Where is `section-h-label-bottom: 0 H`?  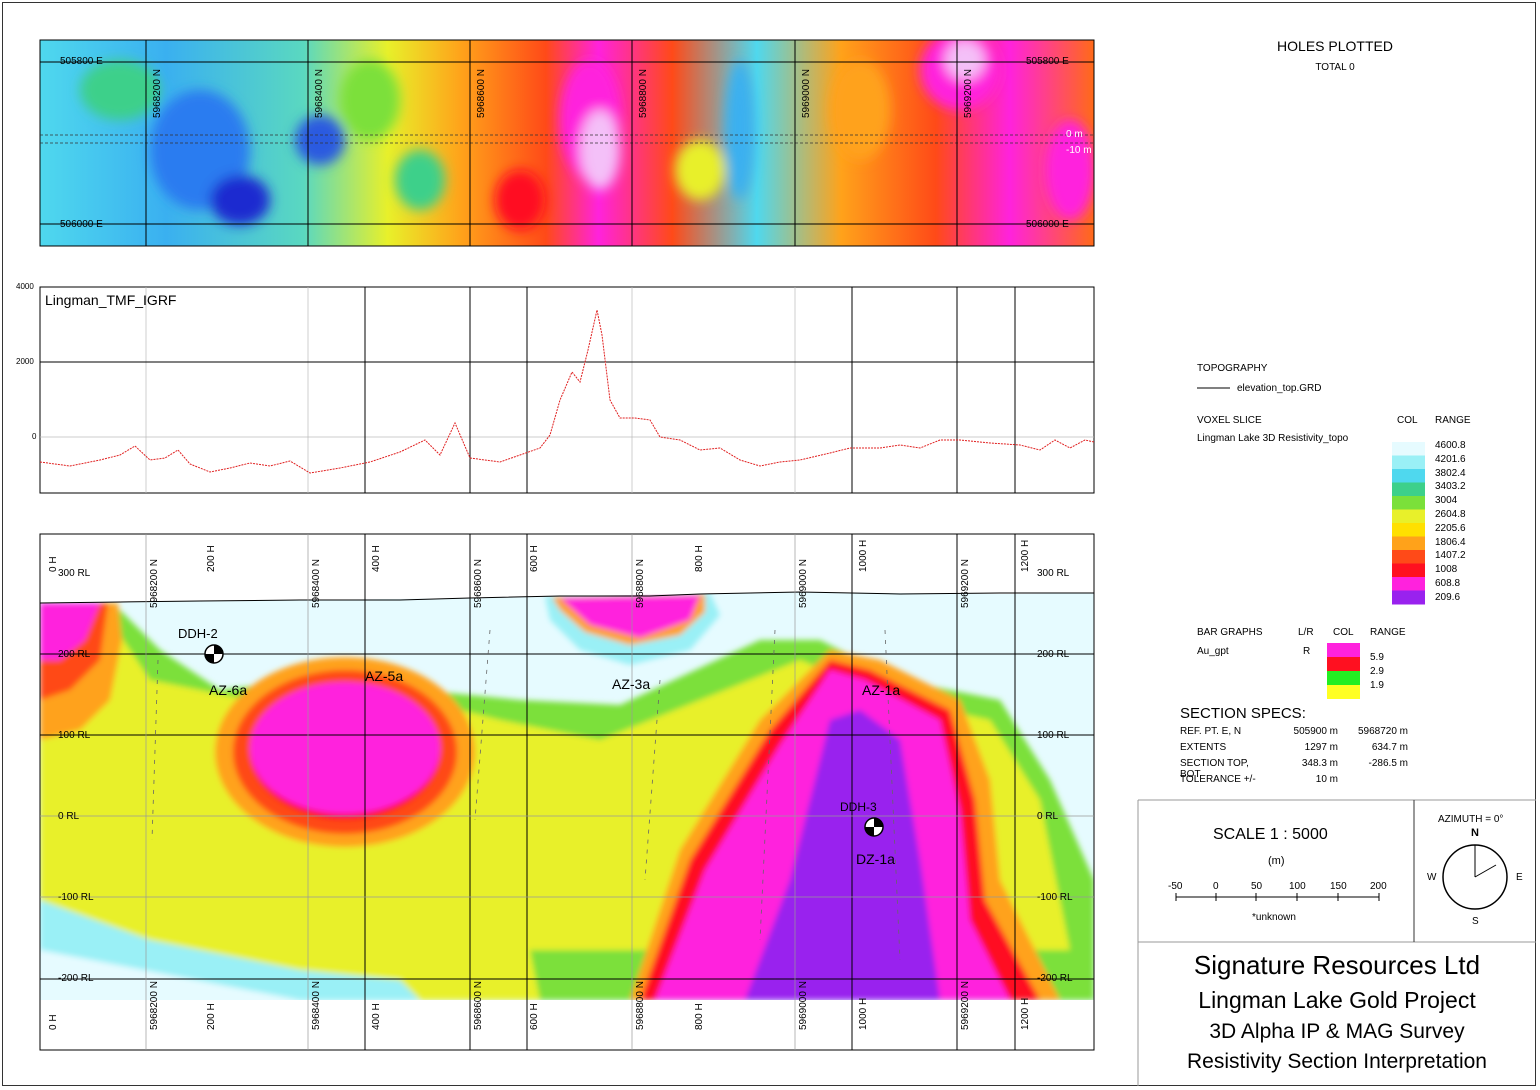
section-h-label-bottom: 0 H is located at coordinates (53, 1022).